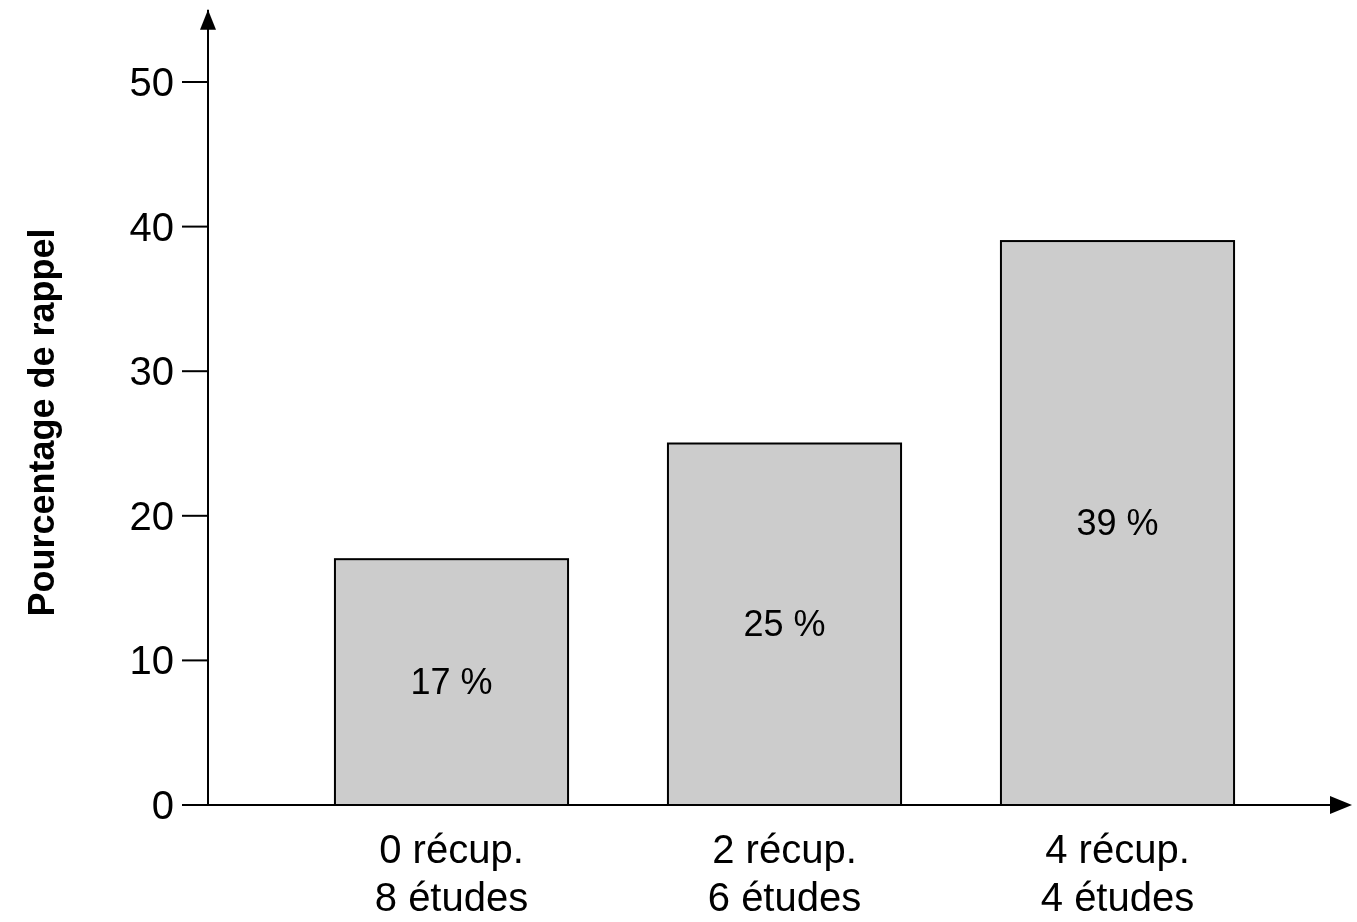 This screenshot has height=922, width=1357. What do you see at coordinates (151, 371) in the screenshot?
I see `y-tick-label: 30` at bounding box center [151, 371].